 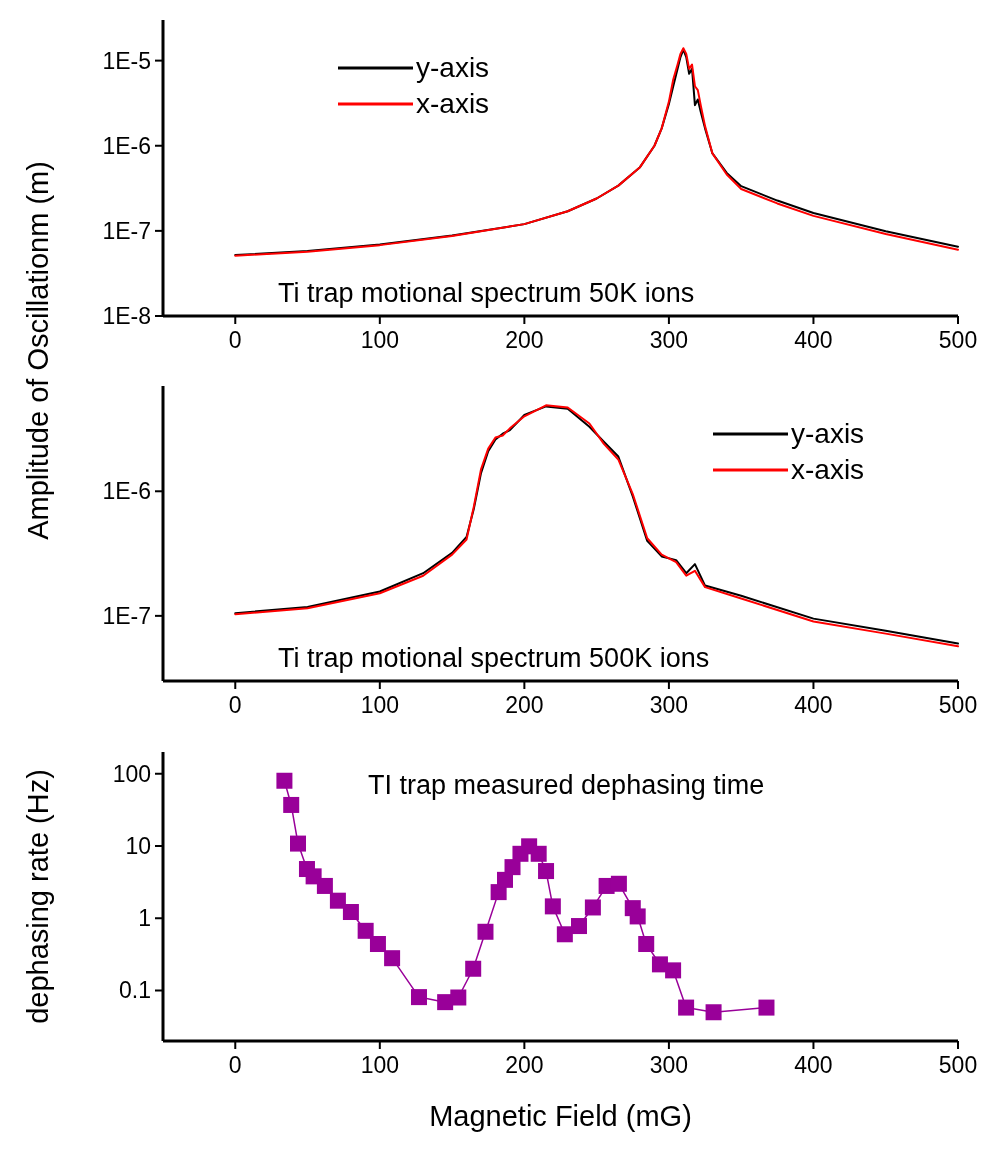 What do you see at coordinates (144, 918) in the screenshot?
I see `y-tick-label: 1` at bounding box center [144, 918].